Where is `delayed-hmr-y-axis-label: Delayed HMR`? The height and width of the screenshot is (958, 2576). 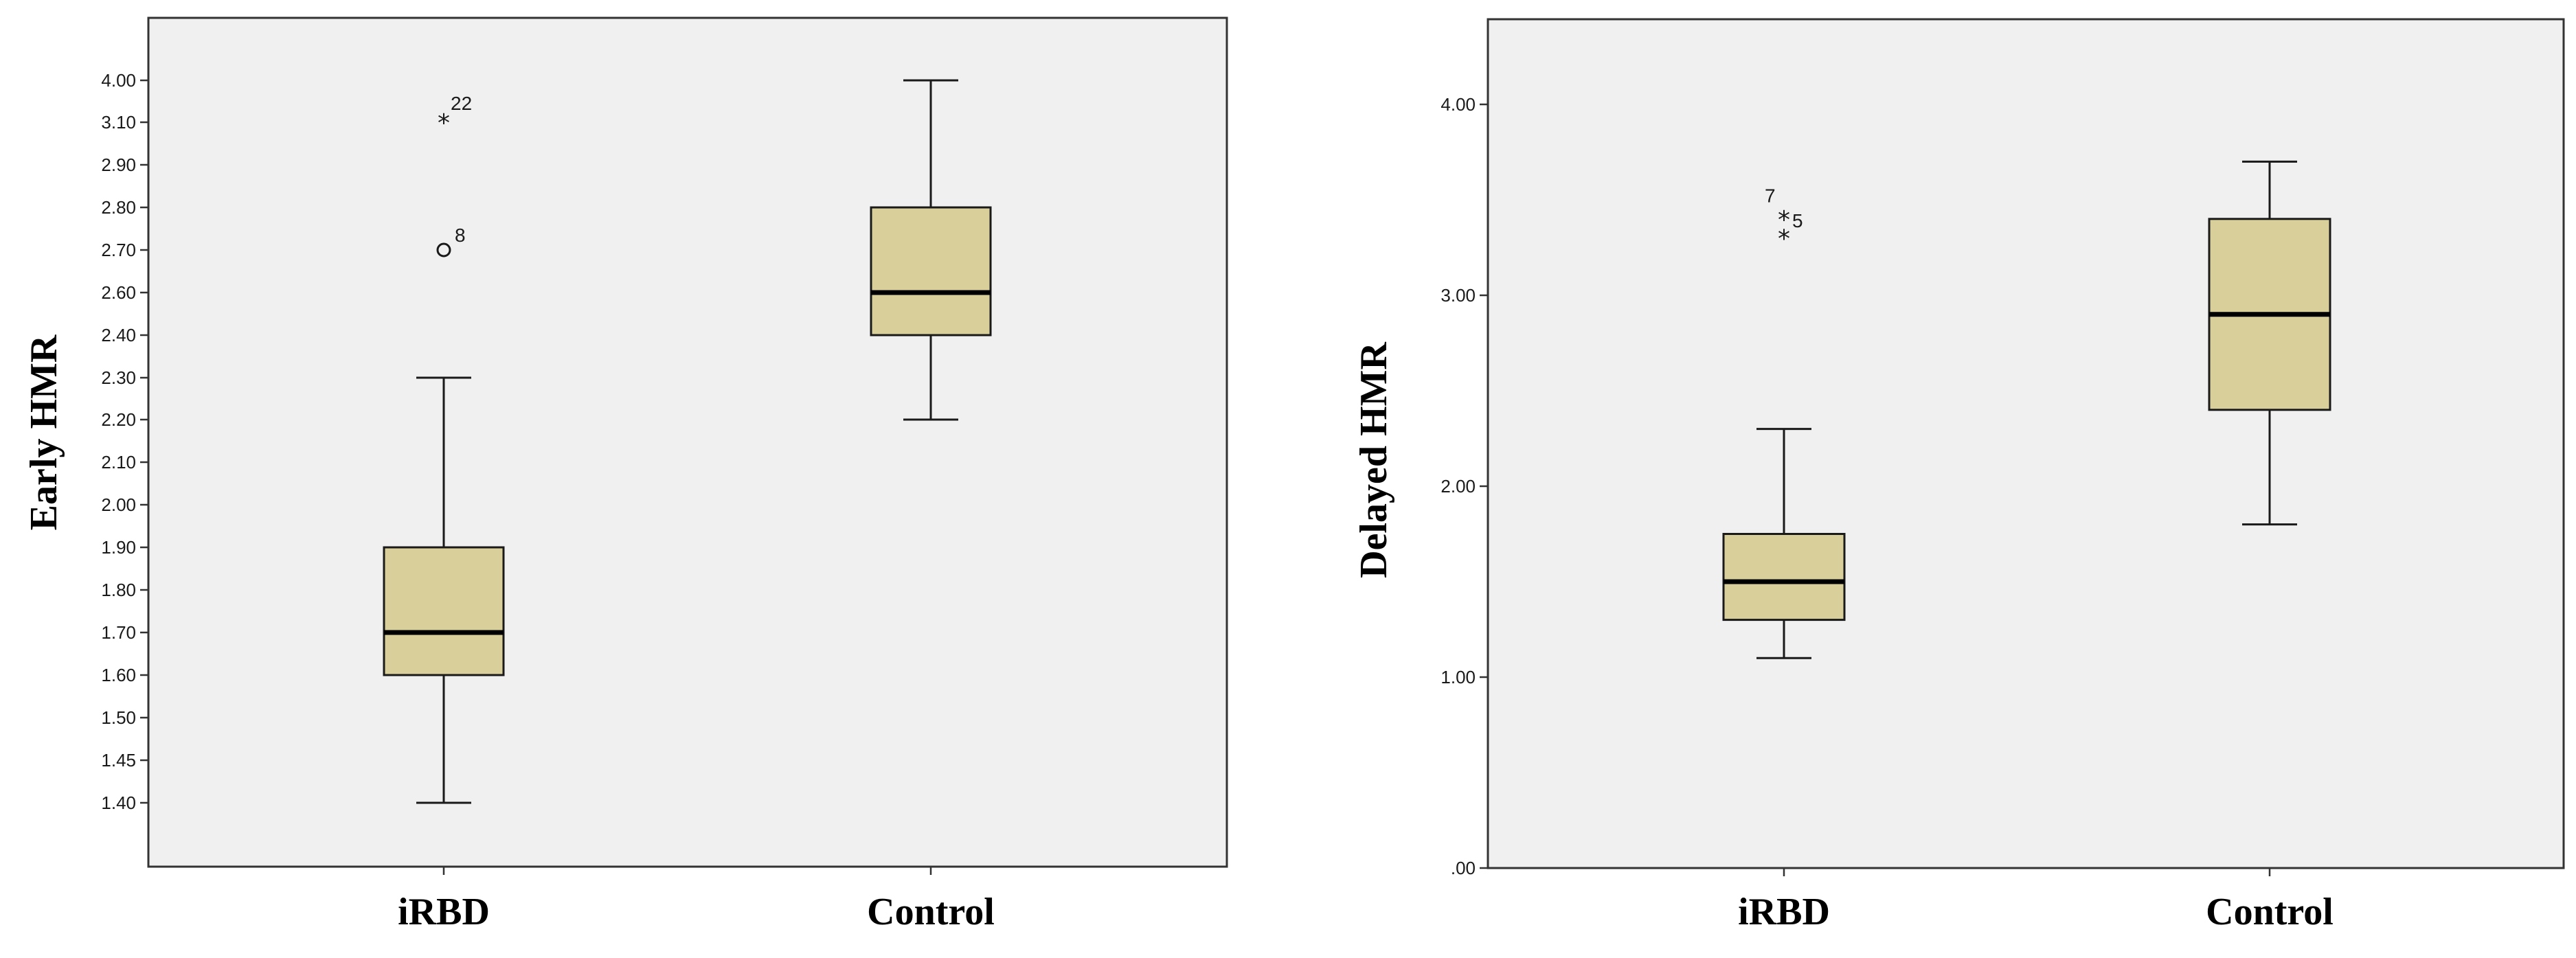
delayed-hmr-y-axis-label: Delayed HMR is located at coordinates (1374, 460).